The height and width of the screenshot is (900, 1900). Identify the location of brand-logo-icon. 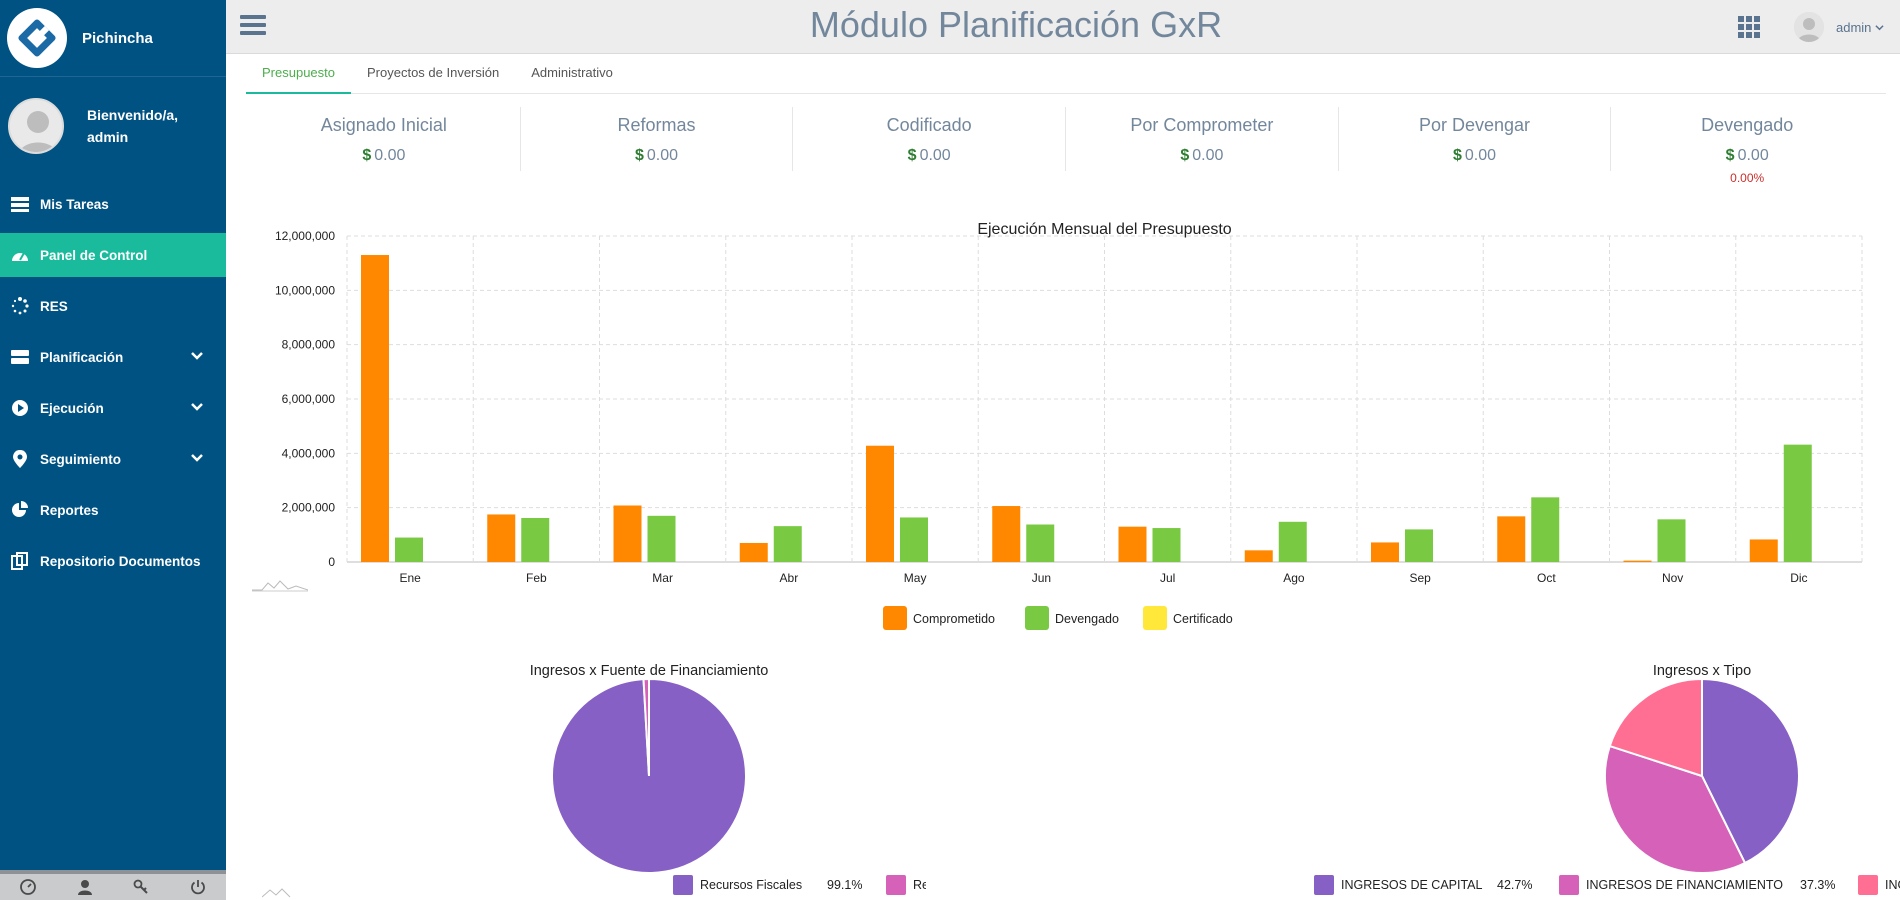
(37, 38).